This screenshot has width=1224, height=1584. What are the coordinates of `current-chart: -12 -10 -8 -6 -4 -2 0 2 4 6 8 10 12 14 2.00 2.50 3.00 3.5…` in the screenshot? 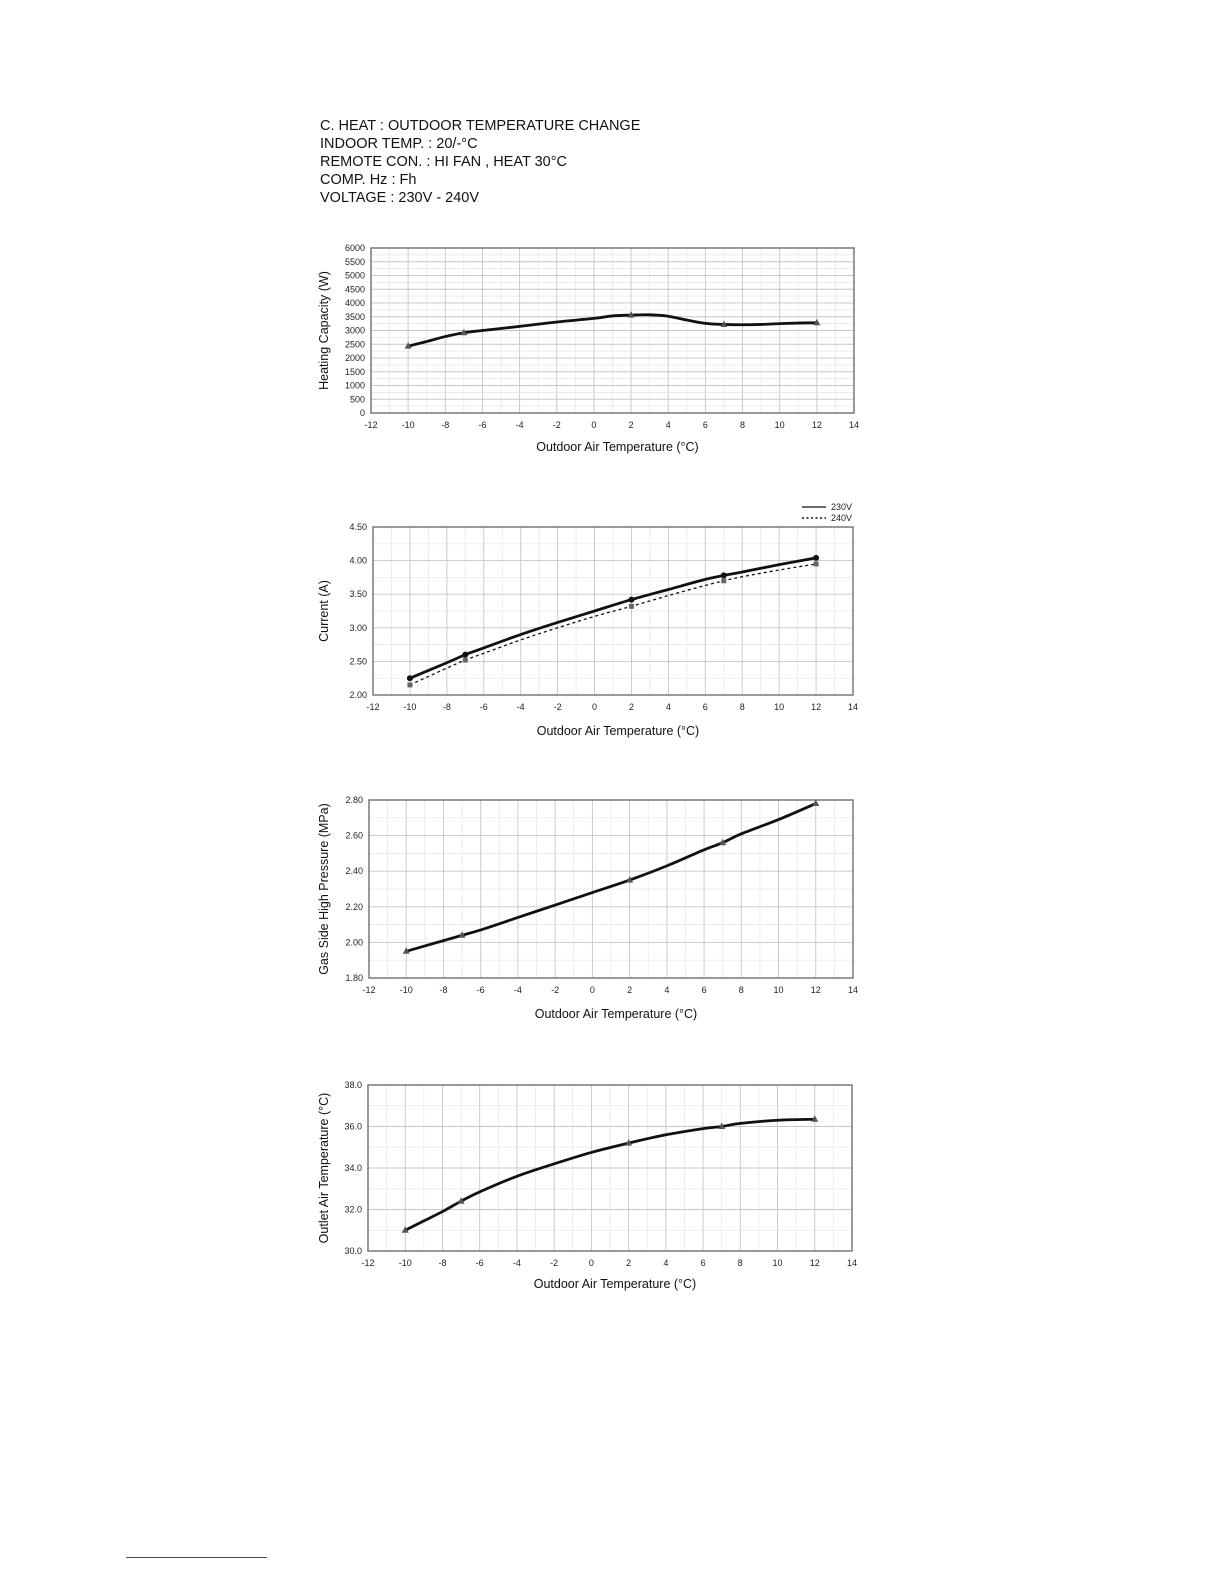 It's located at (587, 620).